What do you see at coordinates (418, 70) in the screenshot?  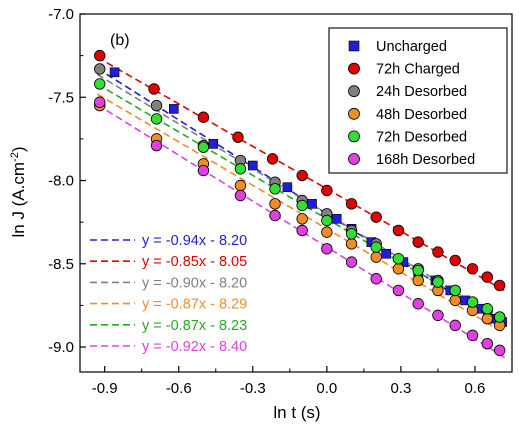 I see `legend-label: 72h Charged` at bounding box center [418, 70].